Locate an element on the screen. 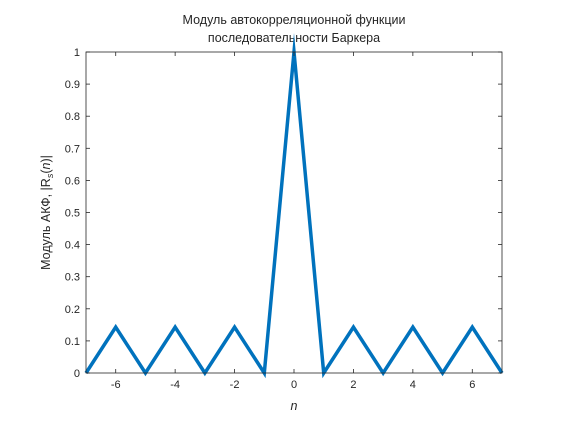  x-tick-label: -4 is located at coordinates (175, 385).